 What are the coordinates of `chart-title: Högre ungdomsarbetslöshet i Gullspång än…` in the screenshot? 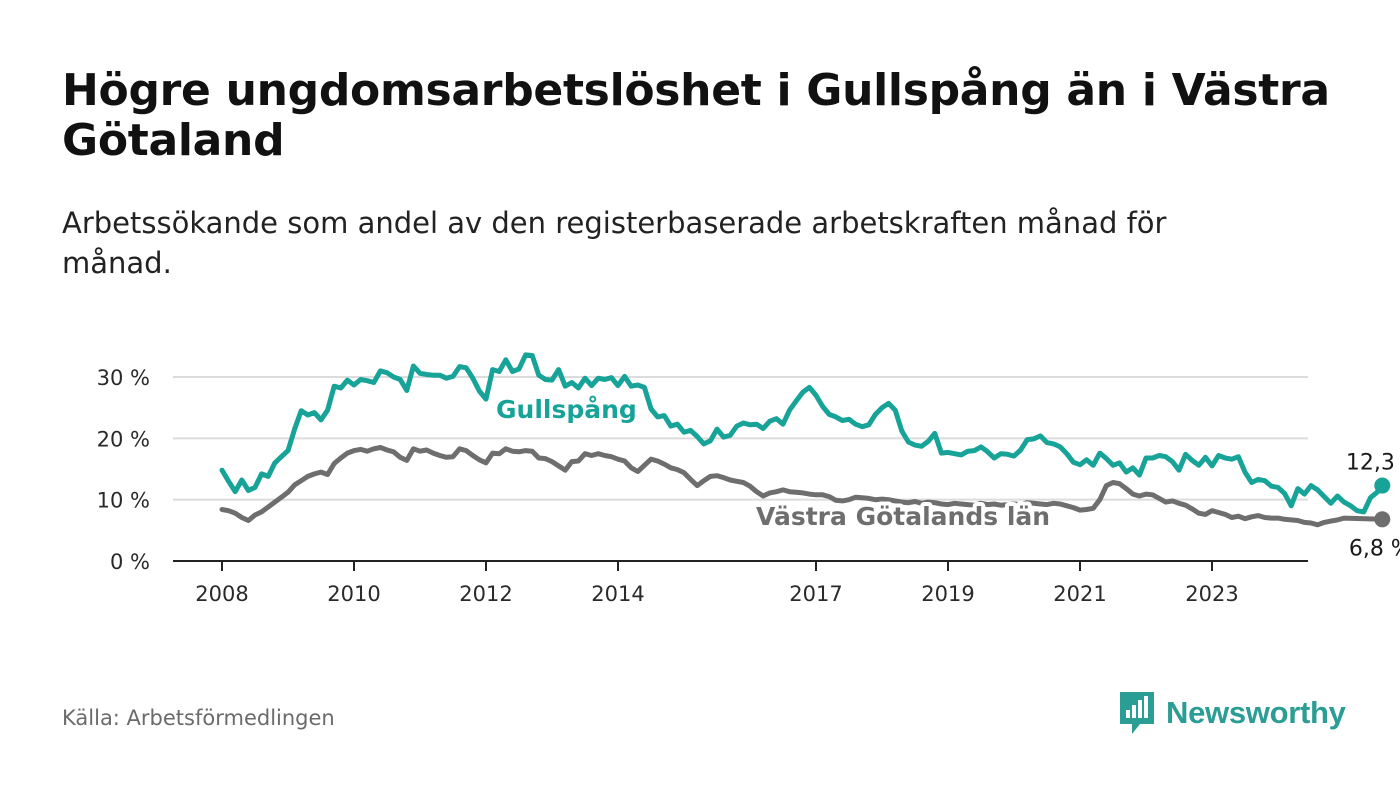 It's located at (696, 115).